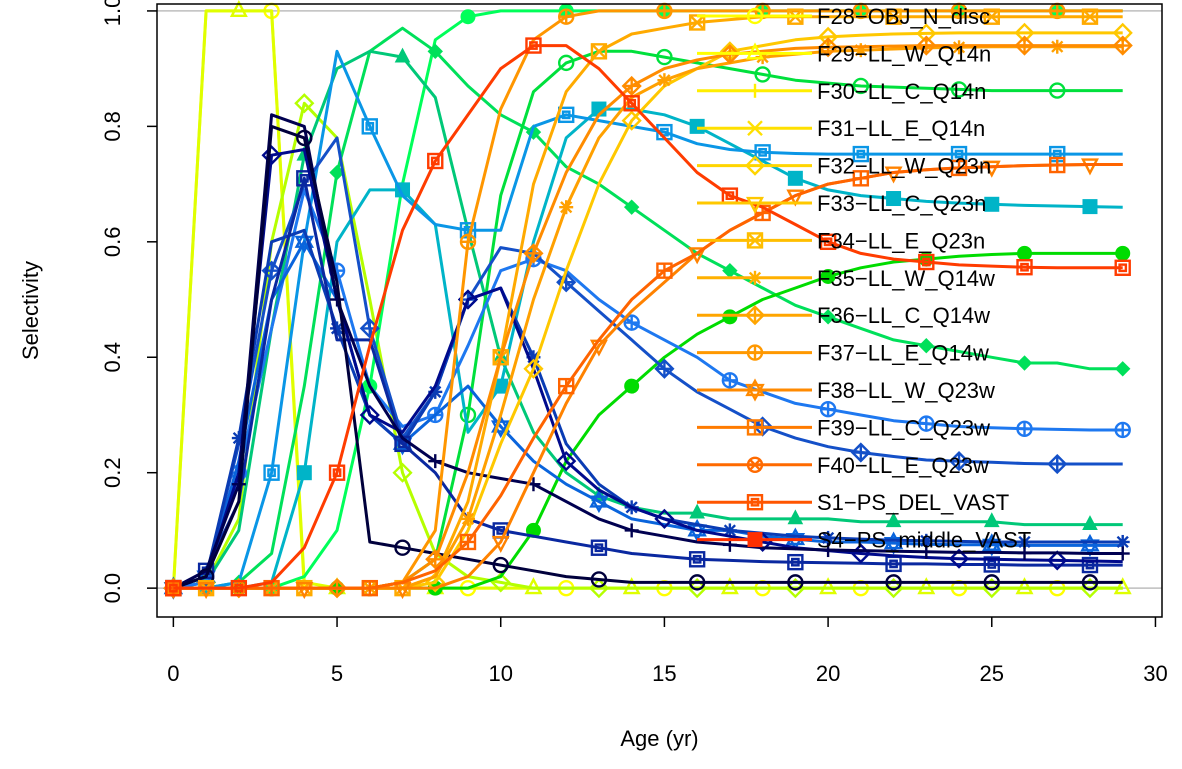 Image resolution: width=1182 pixels, height=769 pixels. Describe the element at coordinates (901, 240) in the screenshot. I see `legend-label: F34−LL_E_Q23n` at that location.